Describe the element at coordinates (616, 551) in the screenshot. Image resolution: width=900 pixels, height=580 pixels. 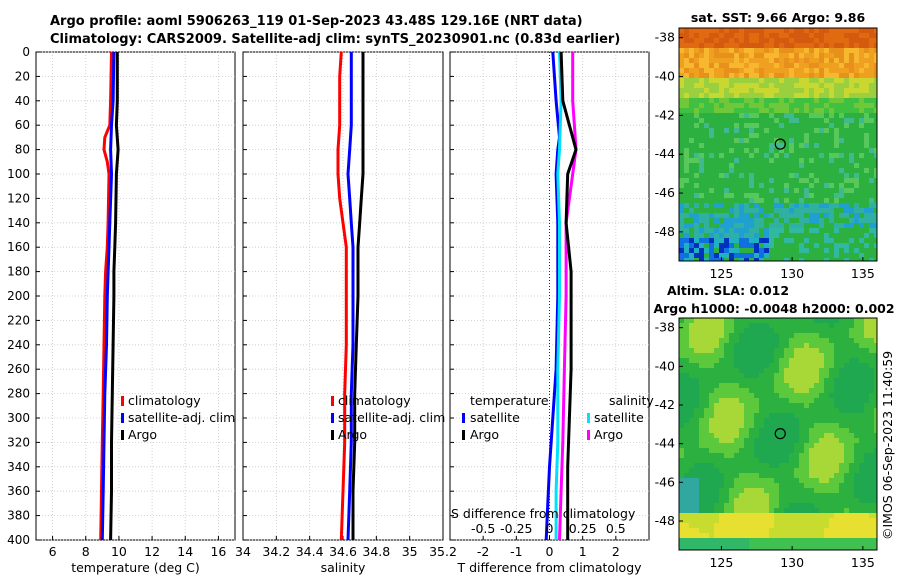
I see `x-tick-label: 2` at that location.